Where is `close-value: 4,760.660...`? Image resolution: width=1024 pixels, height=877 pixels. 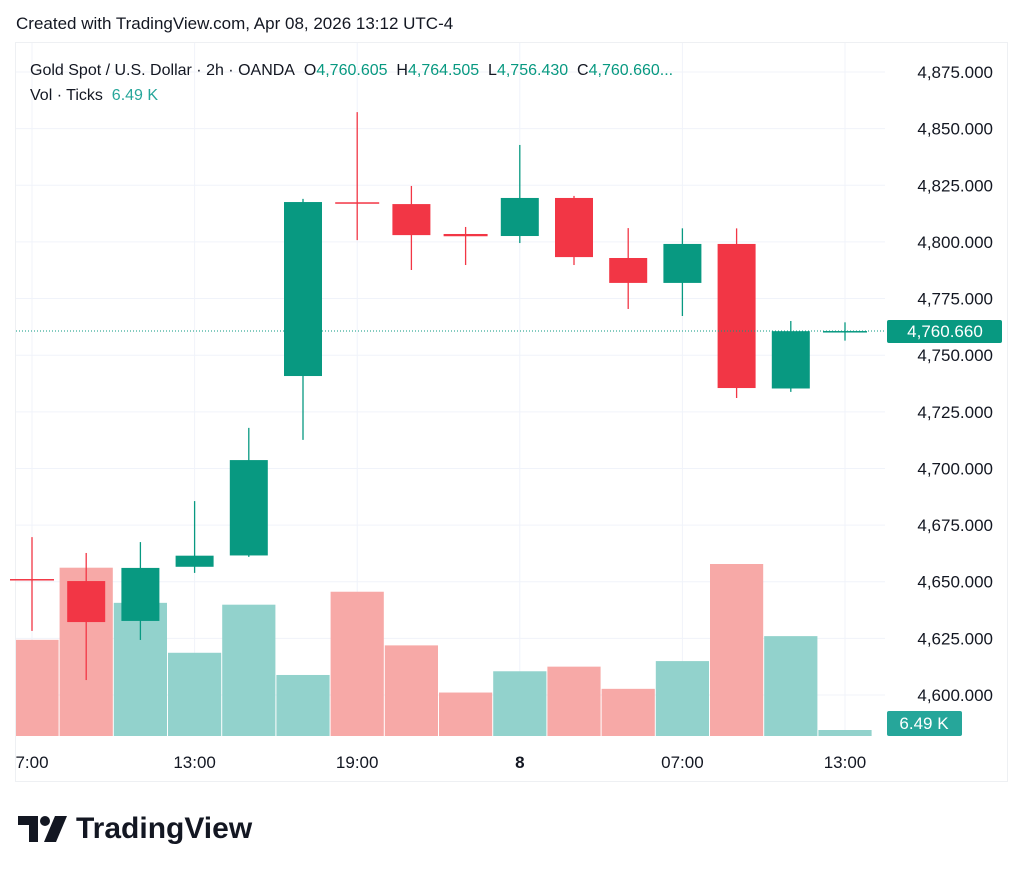 close-value: 4,760.660... is located at coordinates (631, 70).